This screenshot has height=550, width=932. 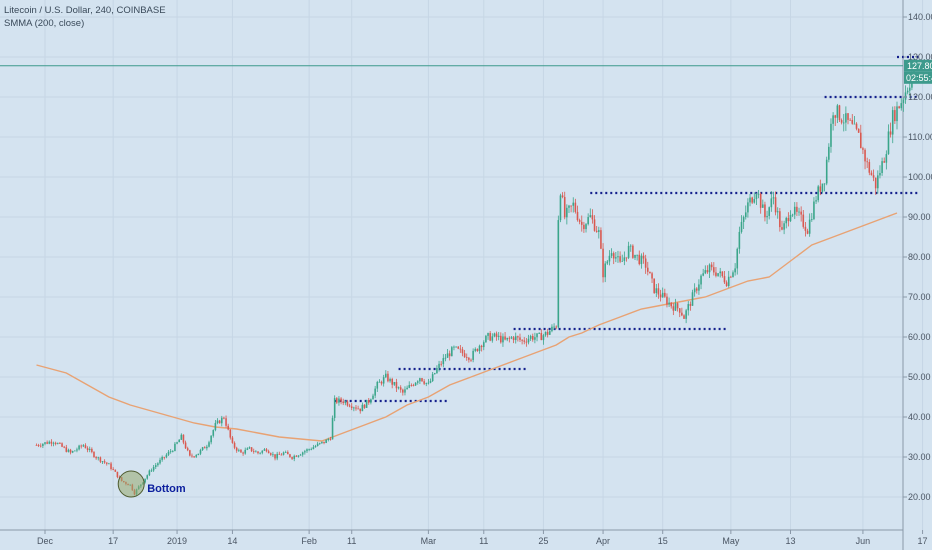 I want to click on indicator-legend: SMMA (200, close), so click(x=44, y=23).